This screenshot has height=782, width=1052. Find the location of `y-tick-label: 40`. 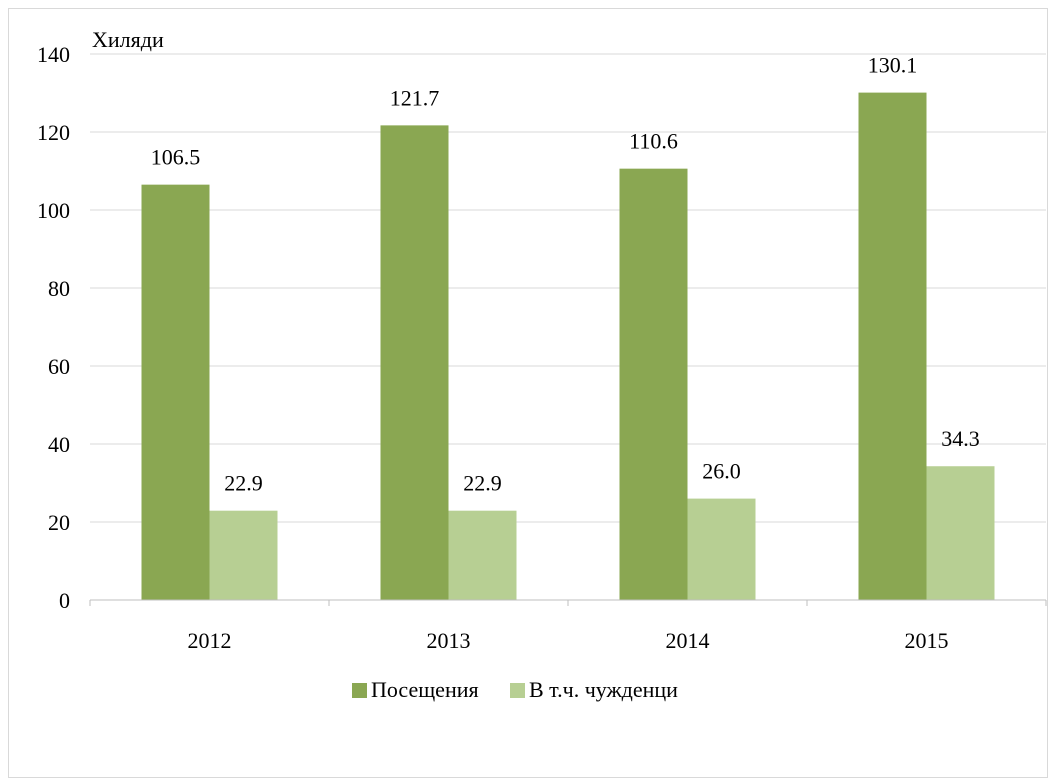

y-tick-label: 40 is located at coordinates (59, 444).